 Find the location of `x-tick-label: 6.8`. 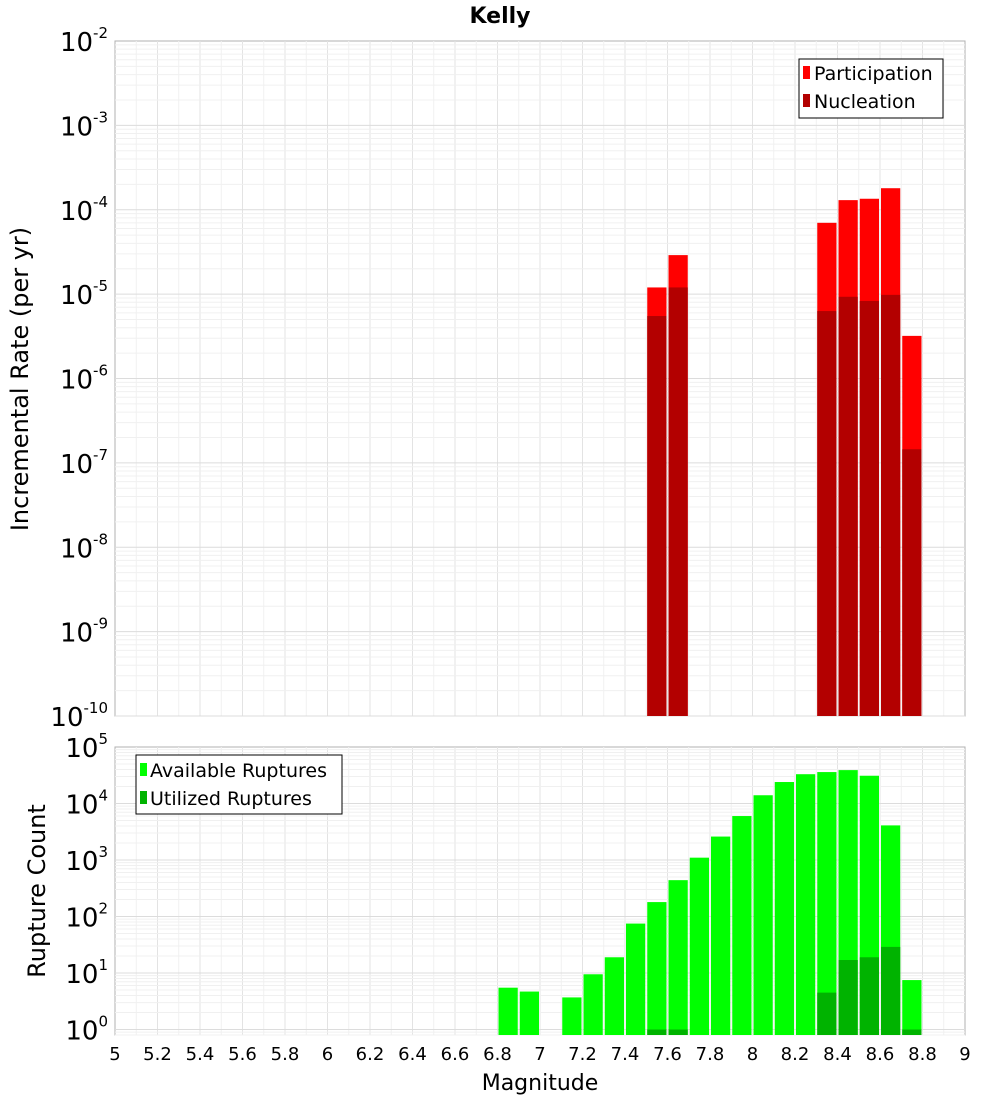

x-tick-label: 6.8 is located at coordinates (497, 1054).